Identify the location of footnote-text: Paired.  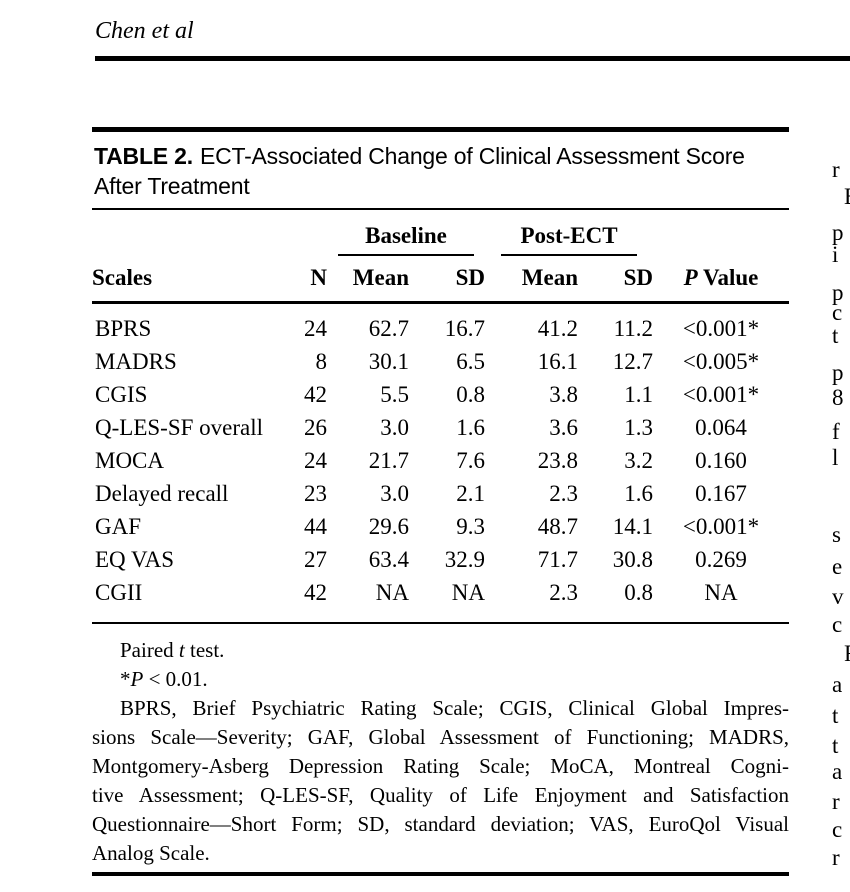
(149, 650).